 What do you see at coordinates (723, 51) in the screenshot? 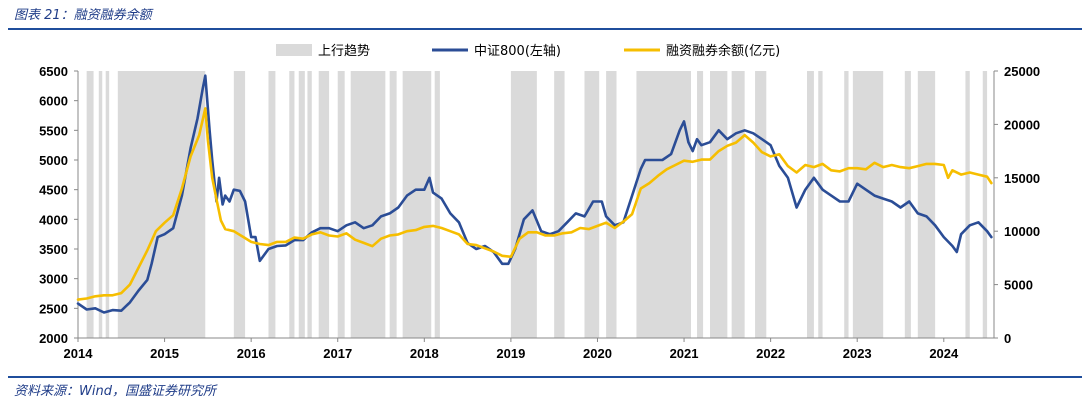
I see `legend-label-margin: 融资融券余额(亿元)` at bounding box center [723, 51].